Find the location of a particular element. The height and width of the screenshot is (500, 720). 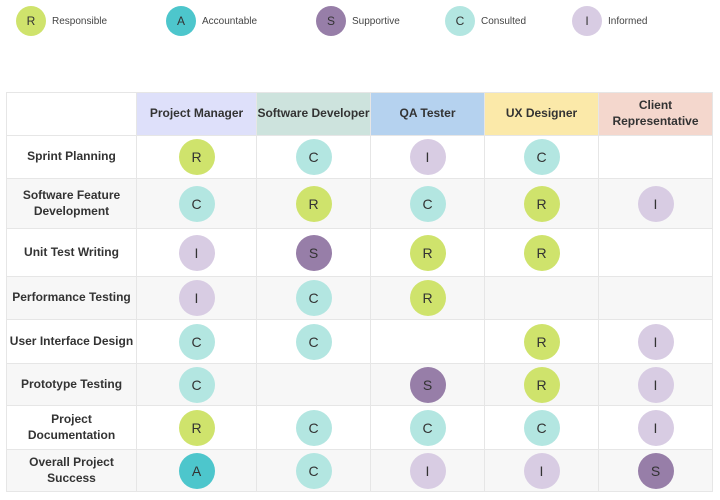

legend-item-responsible: R Responsible is located at coordinates (61, 21).